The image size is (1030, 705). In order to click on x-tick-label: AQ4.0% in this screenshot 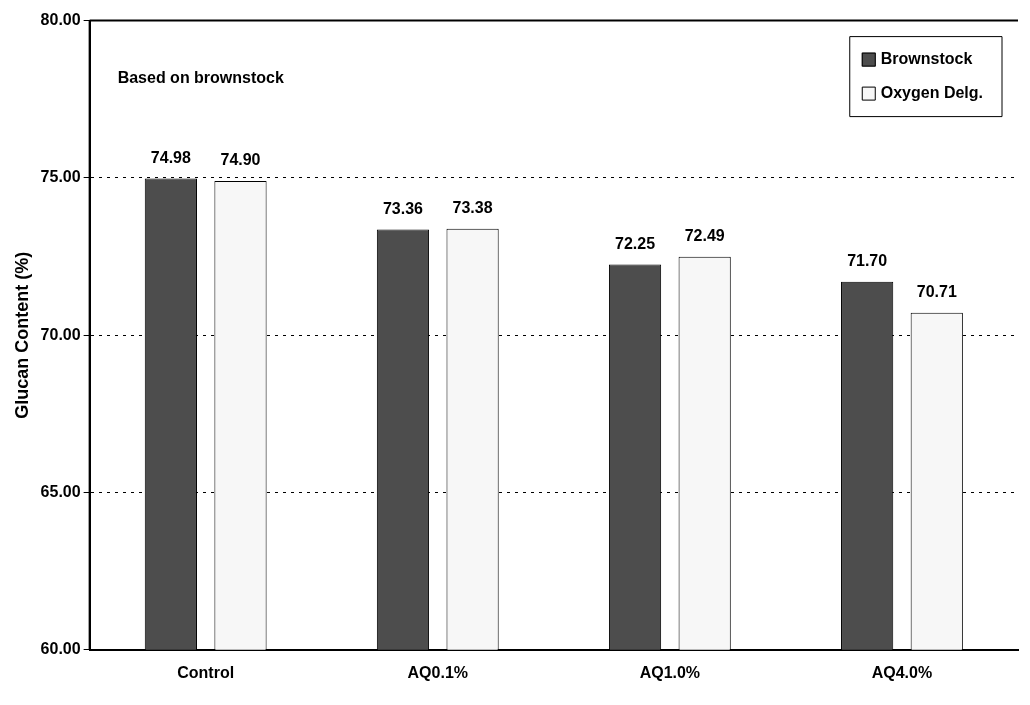, I will do `click(902, 672)`.